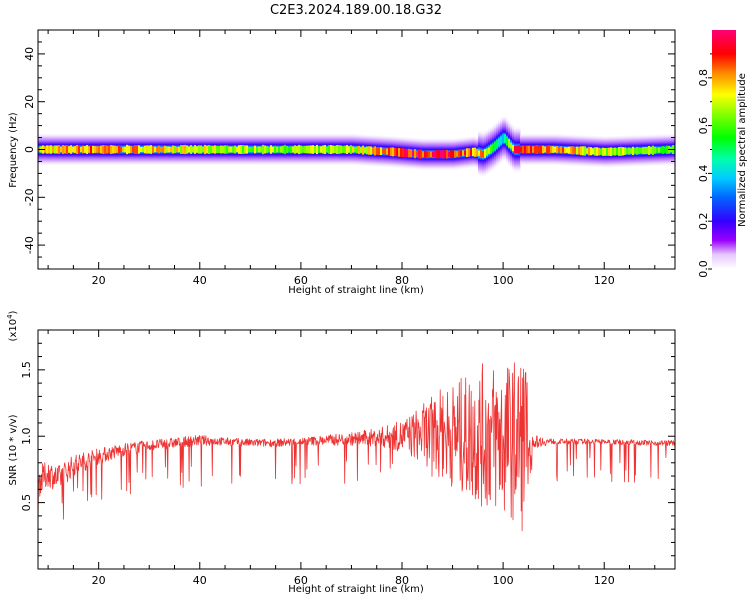 The height and width of the screenshot is (600, 750). I want to click on x-tick-label: 20, so click(99, 580).